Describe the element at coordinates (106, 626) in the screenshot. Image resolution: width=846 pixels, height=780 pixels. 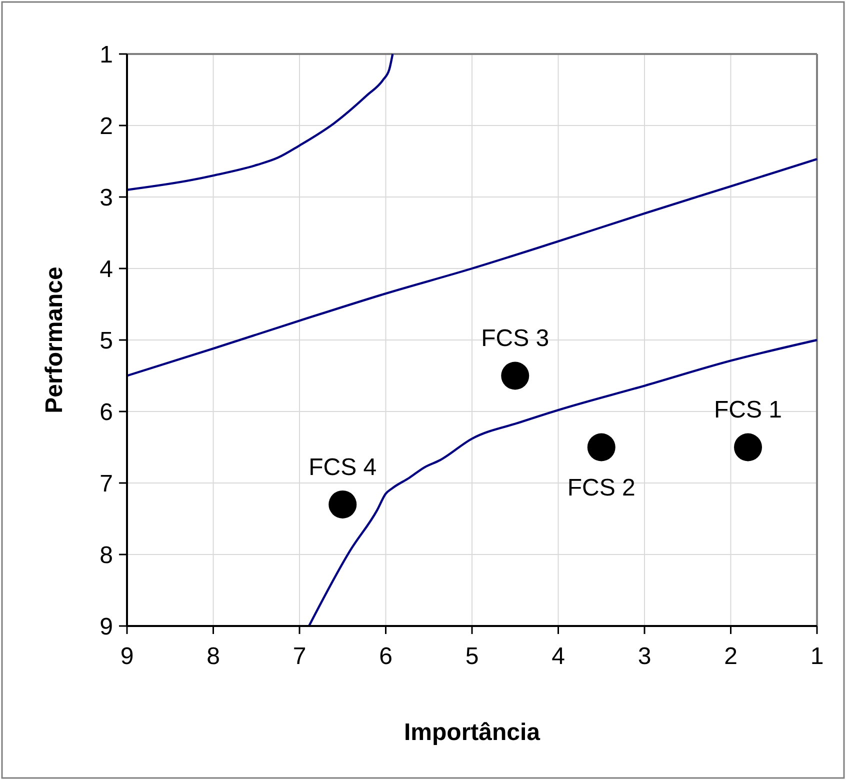
I see `y-tick-label: 9` at that location.